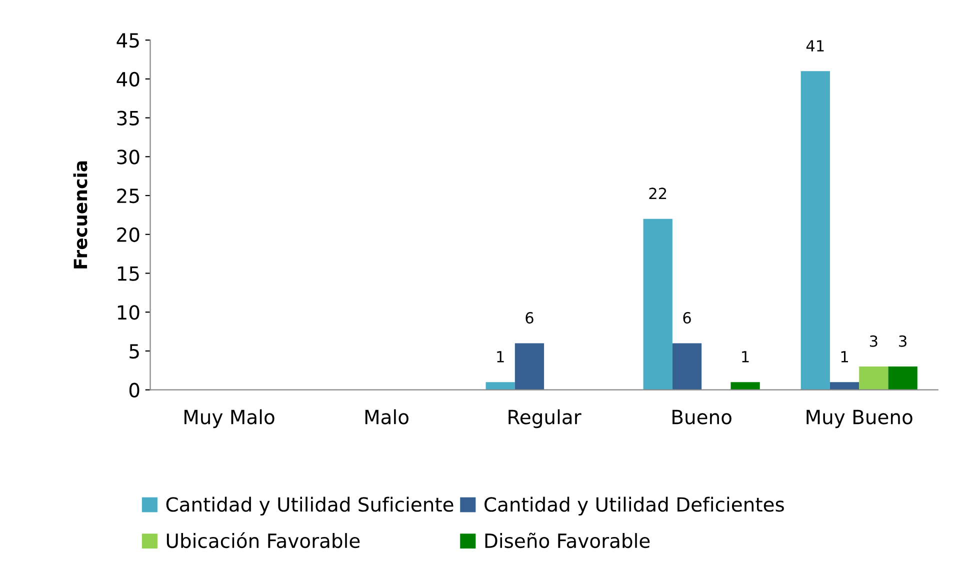 This screenshot has width=957, height=581. What do you see at coordinates (80, 214) in the screenshot?
I see `y-axis-title: Frecuencia` at bounding box center [80, 214].